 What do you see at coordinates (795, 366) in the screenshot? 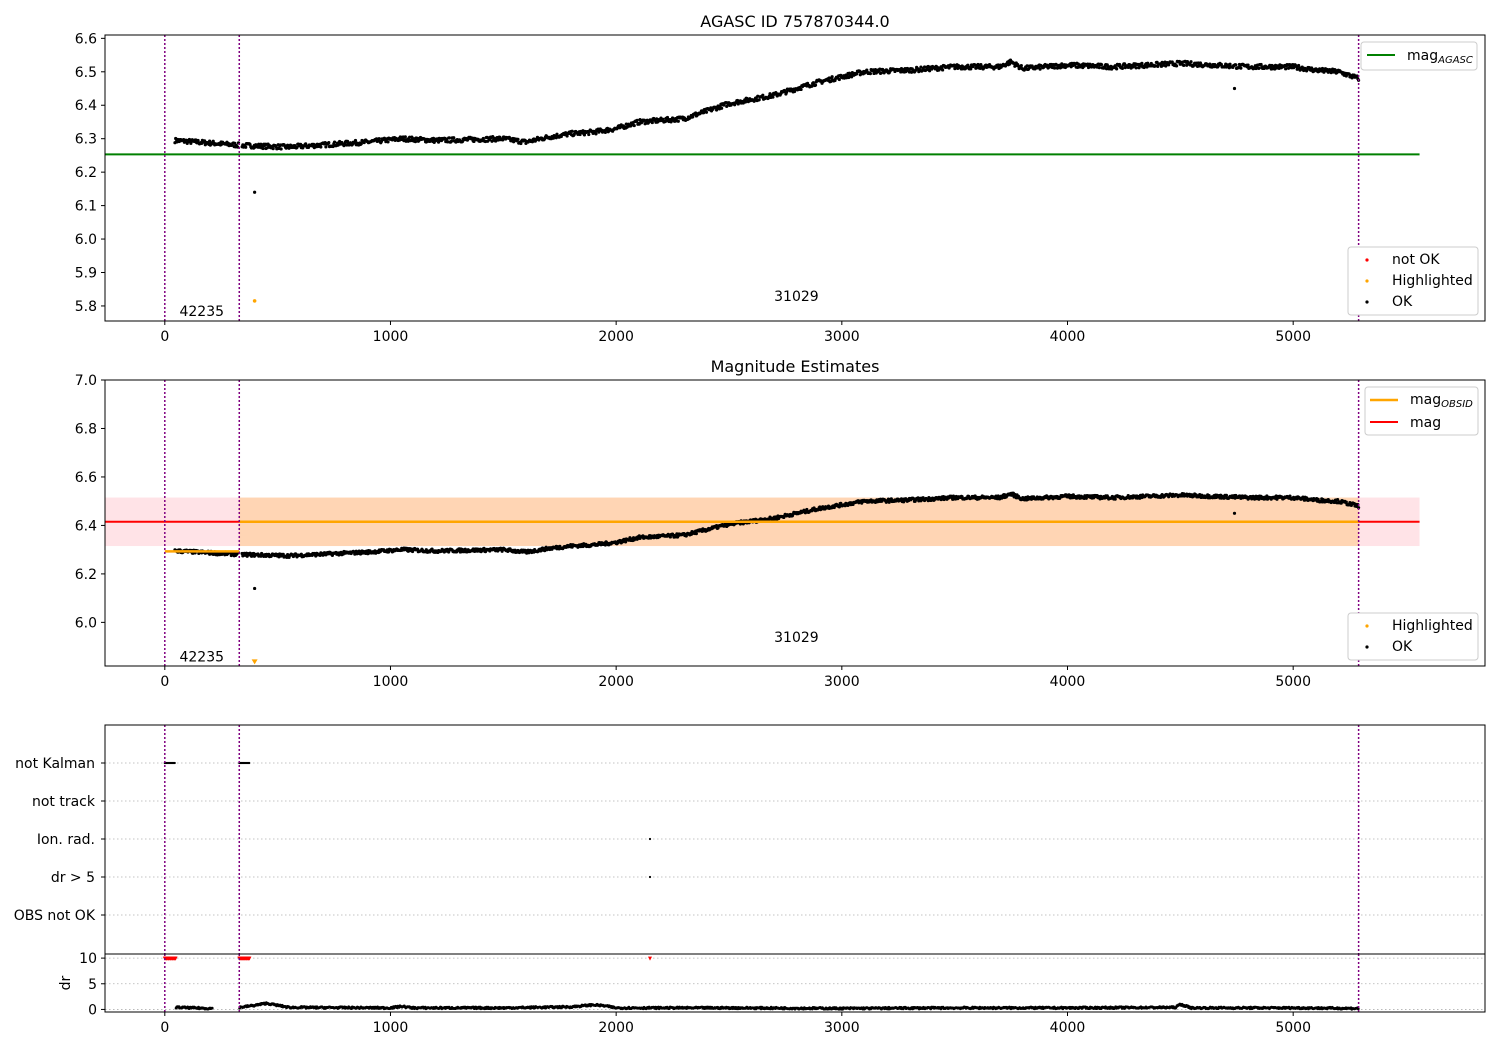
I see `chart-title: Magnitude Estimates` at bounding box center [795, 366].